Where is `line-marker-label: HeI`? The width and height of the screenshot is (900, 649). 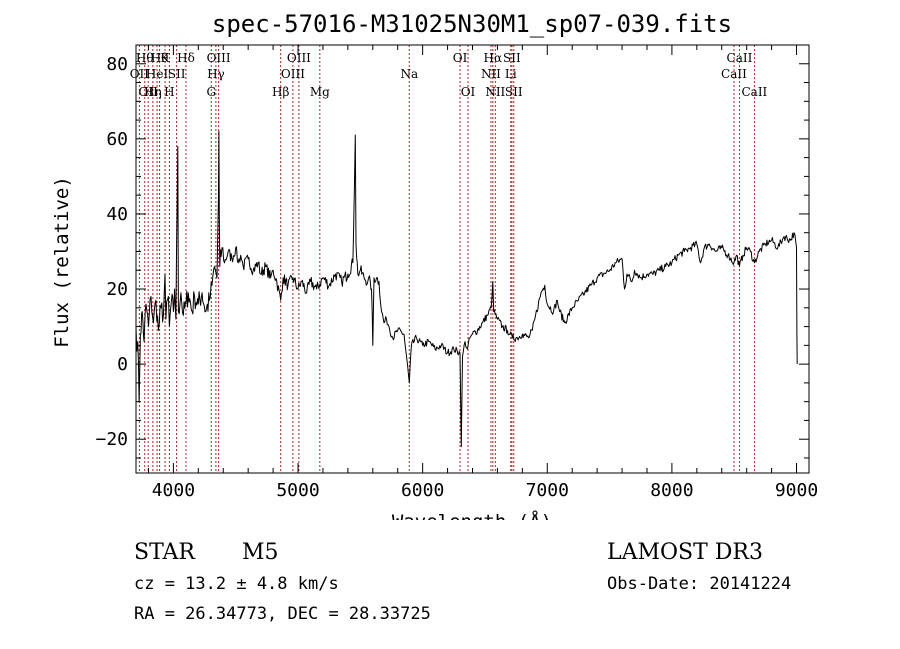 line-marker-label: HeI is located at coordinates (157, 74).